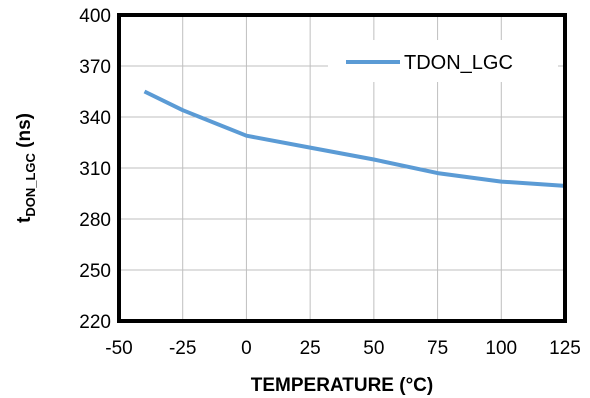  Describe the element at coordinates (95, 271) in the screenshot. I see `y-tick-label-1: 250` at that location.